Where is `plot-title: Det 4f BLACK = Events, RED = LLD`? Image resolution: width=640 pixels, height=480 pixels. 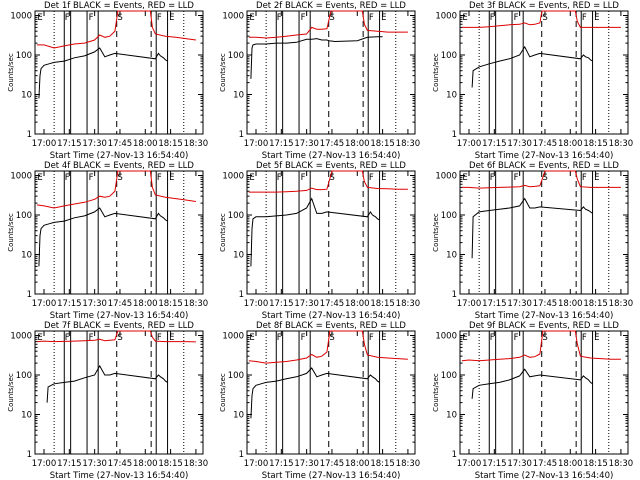 plot-title: Det 4f BLACK = Events, RED = LLD is located at coordinates (119, 166).